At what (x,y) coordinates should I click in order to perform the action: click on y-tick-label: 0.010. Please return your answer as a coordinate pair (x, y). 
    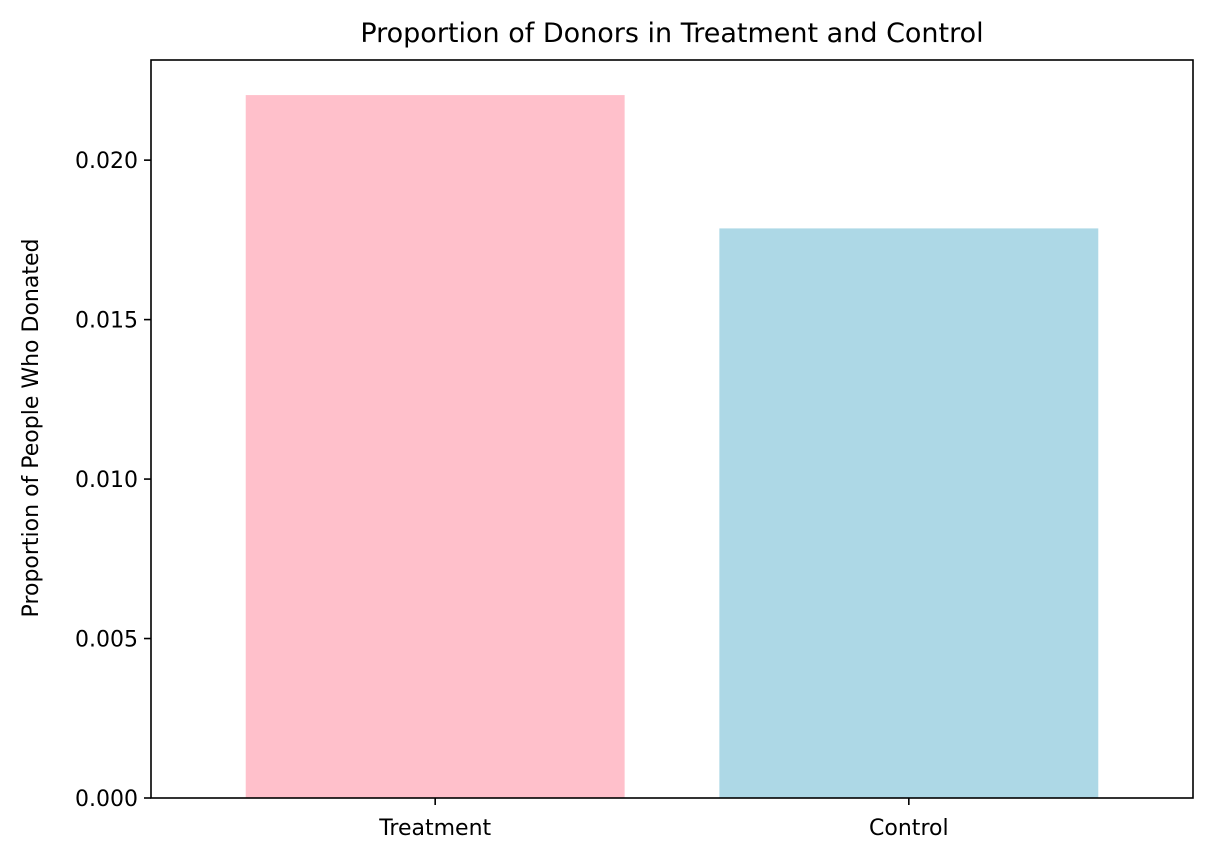
    Looking at the image, I should click on (106, 480).